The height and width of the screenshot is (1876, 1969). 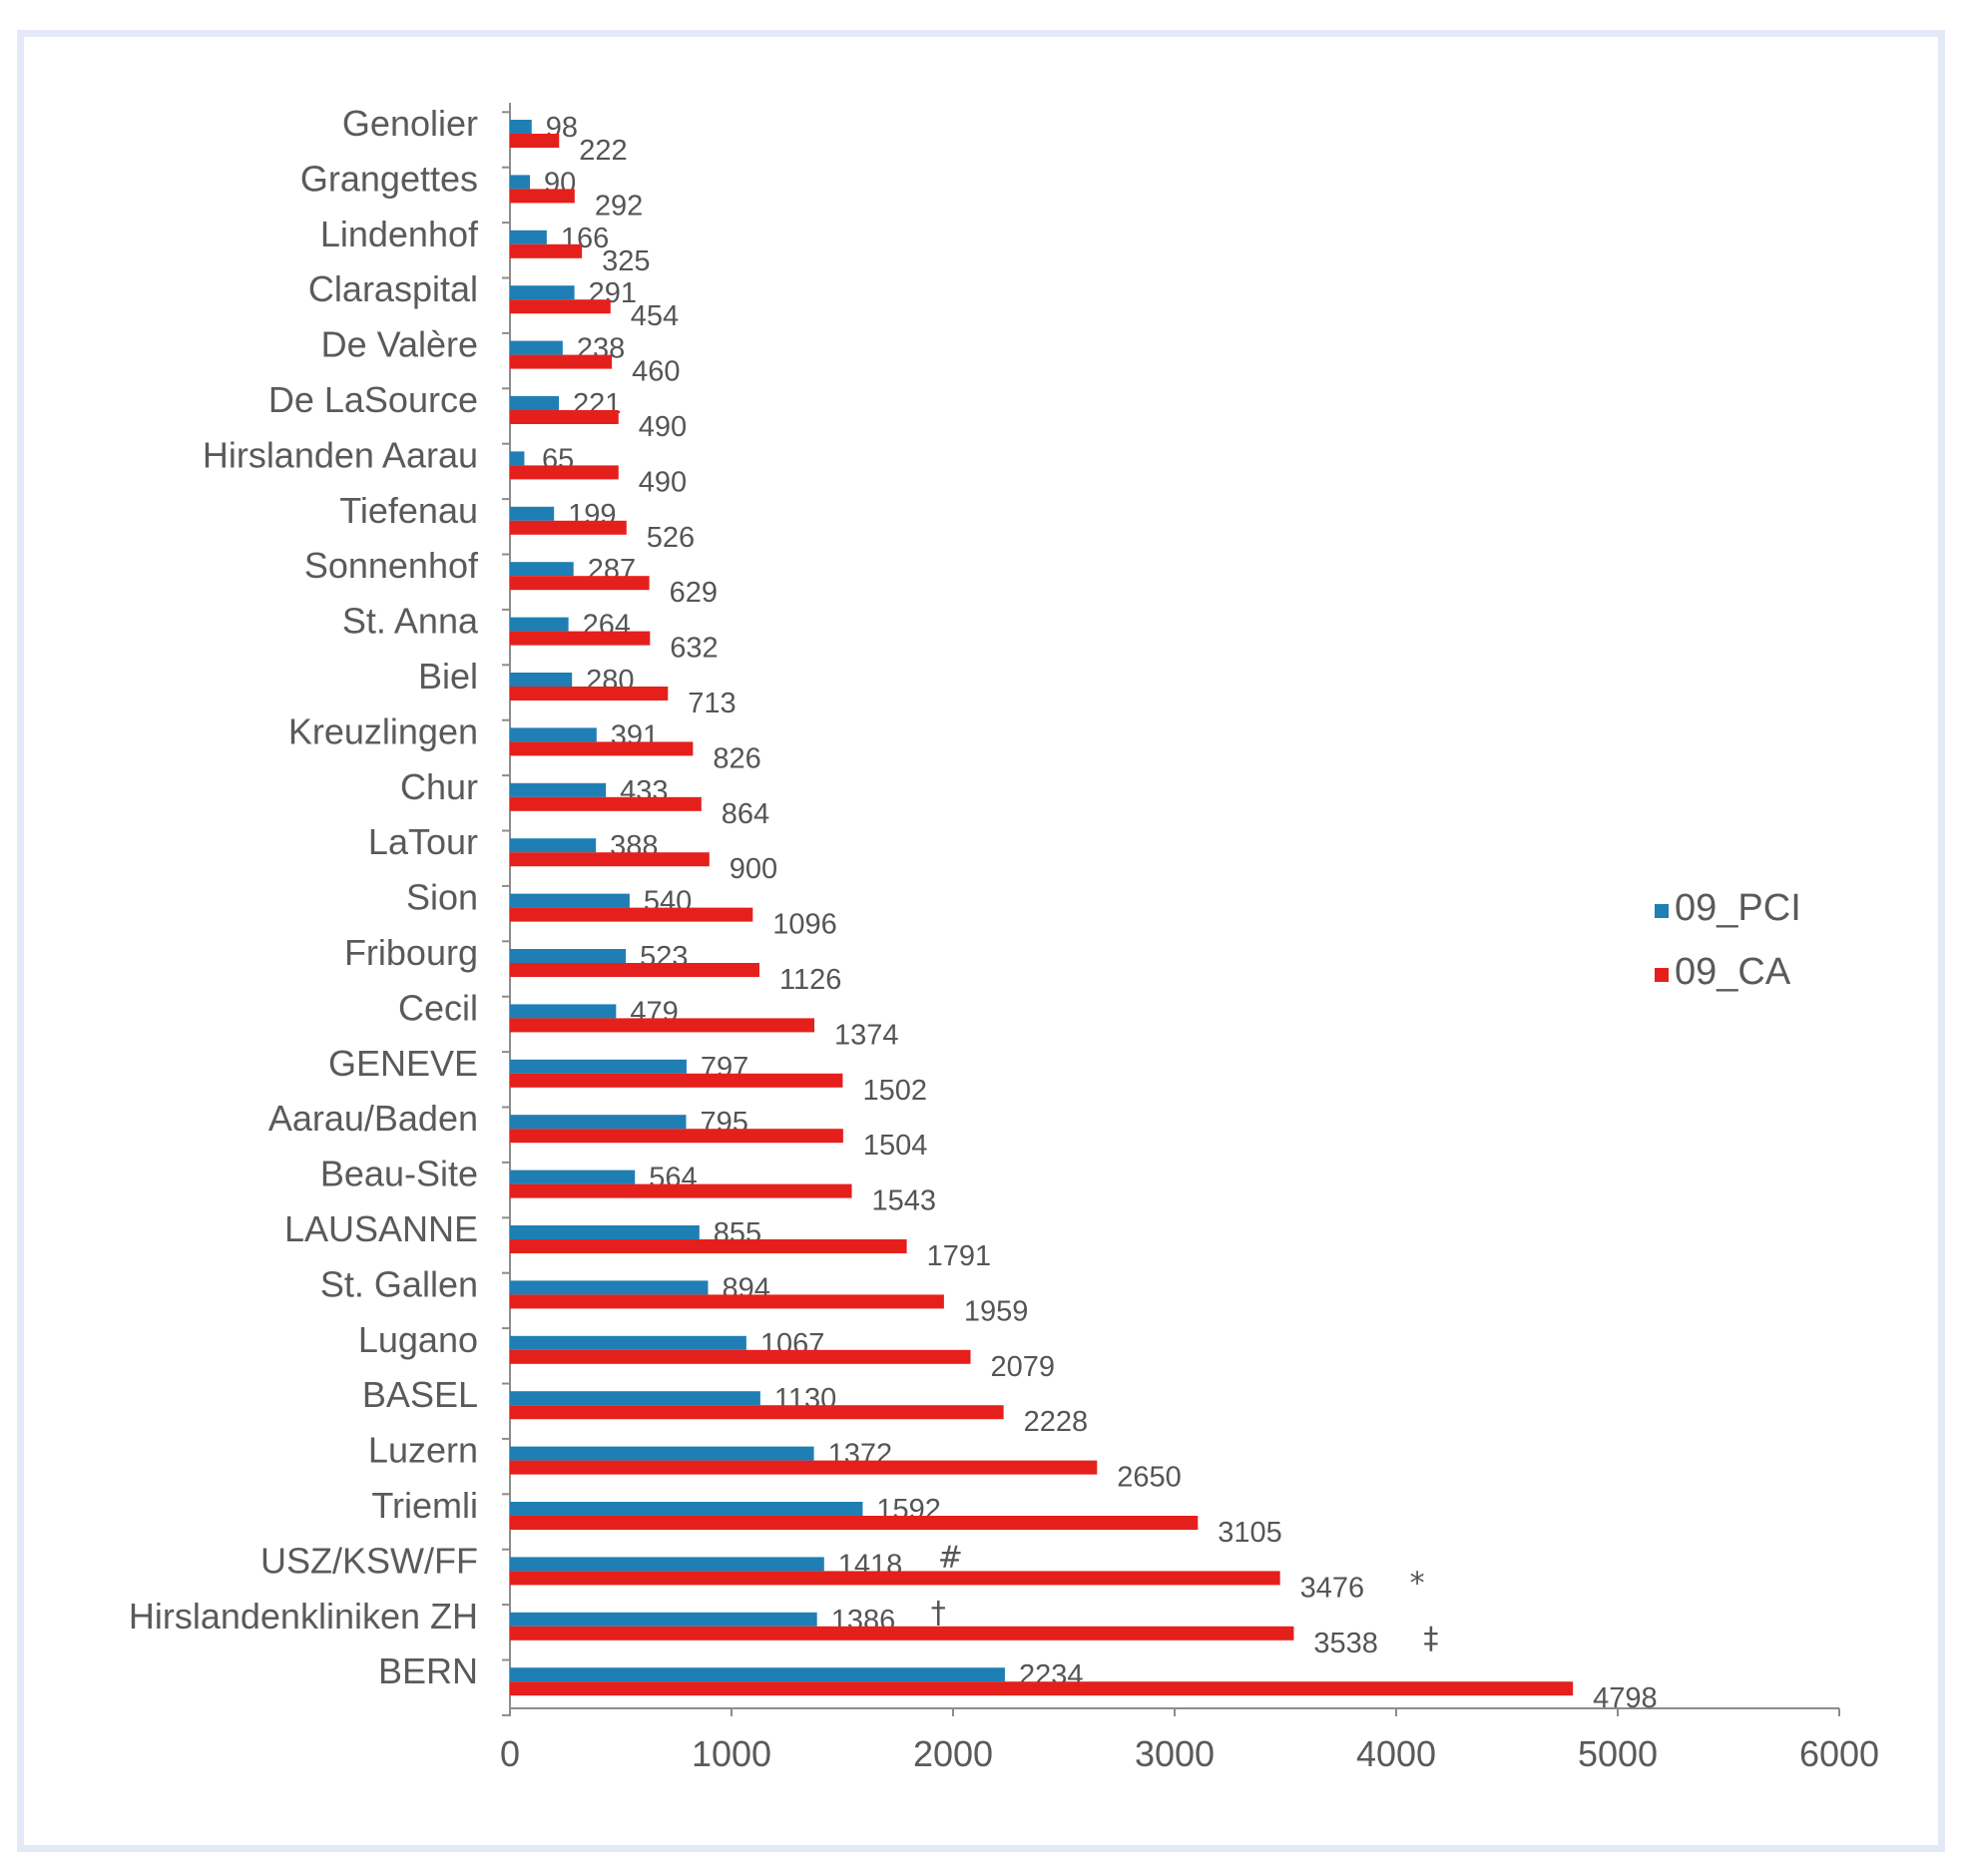 What do you see at coordinates (423, 841) in the screenshot?
I see `category-label: LaTour` at bounding box center [423, 841].